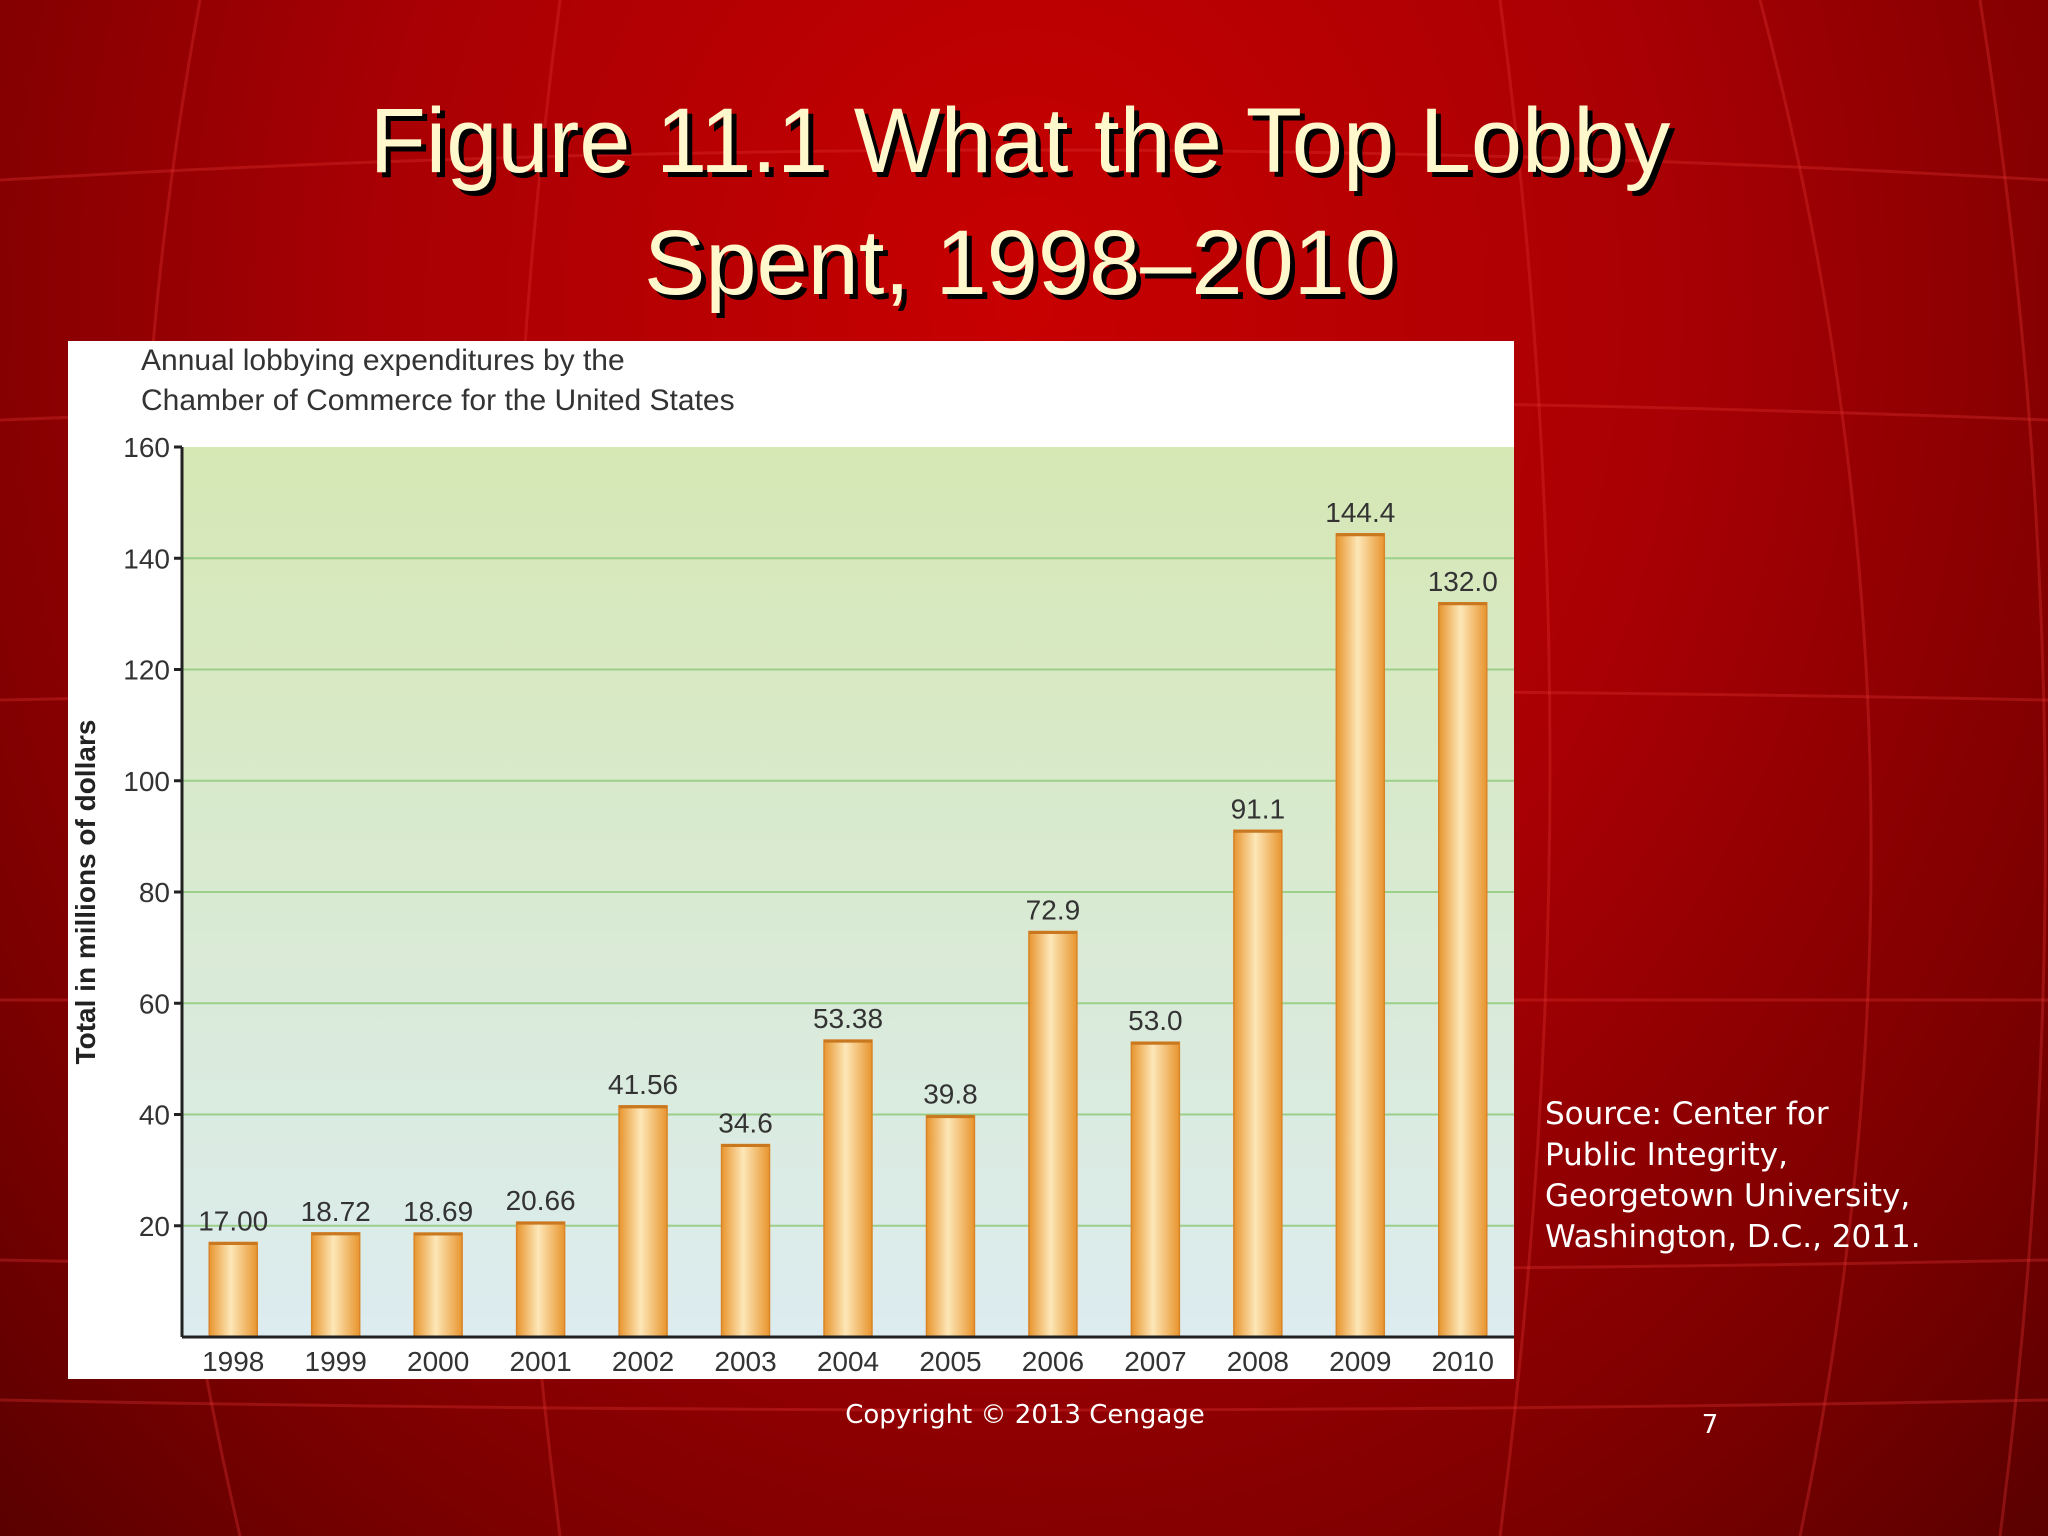 The image size is (2048, 1536). What do you see at coordinates (848, 1018) in the screenshot?
I see `data-label: 53.38` at bounding box center [848, 1018].